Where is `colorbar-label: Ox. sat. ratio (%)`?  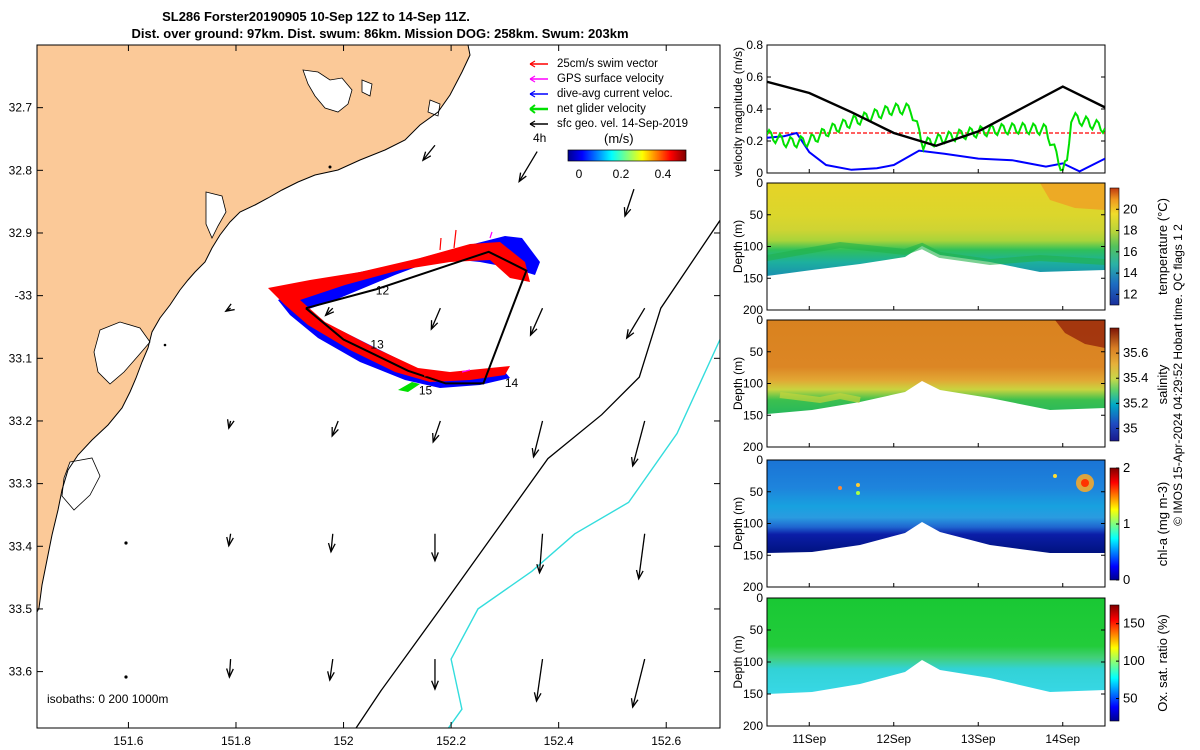
colorbar-label: Ox. sat. ratio (%) is located at coordinates (1162, 663).